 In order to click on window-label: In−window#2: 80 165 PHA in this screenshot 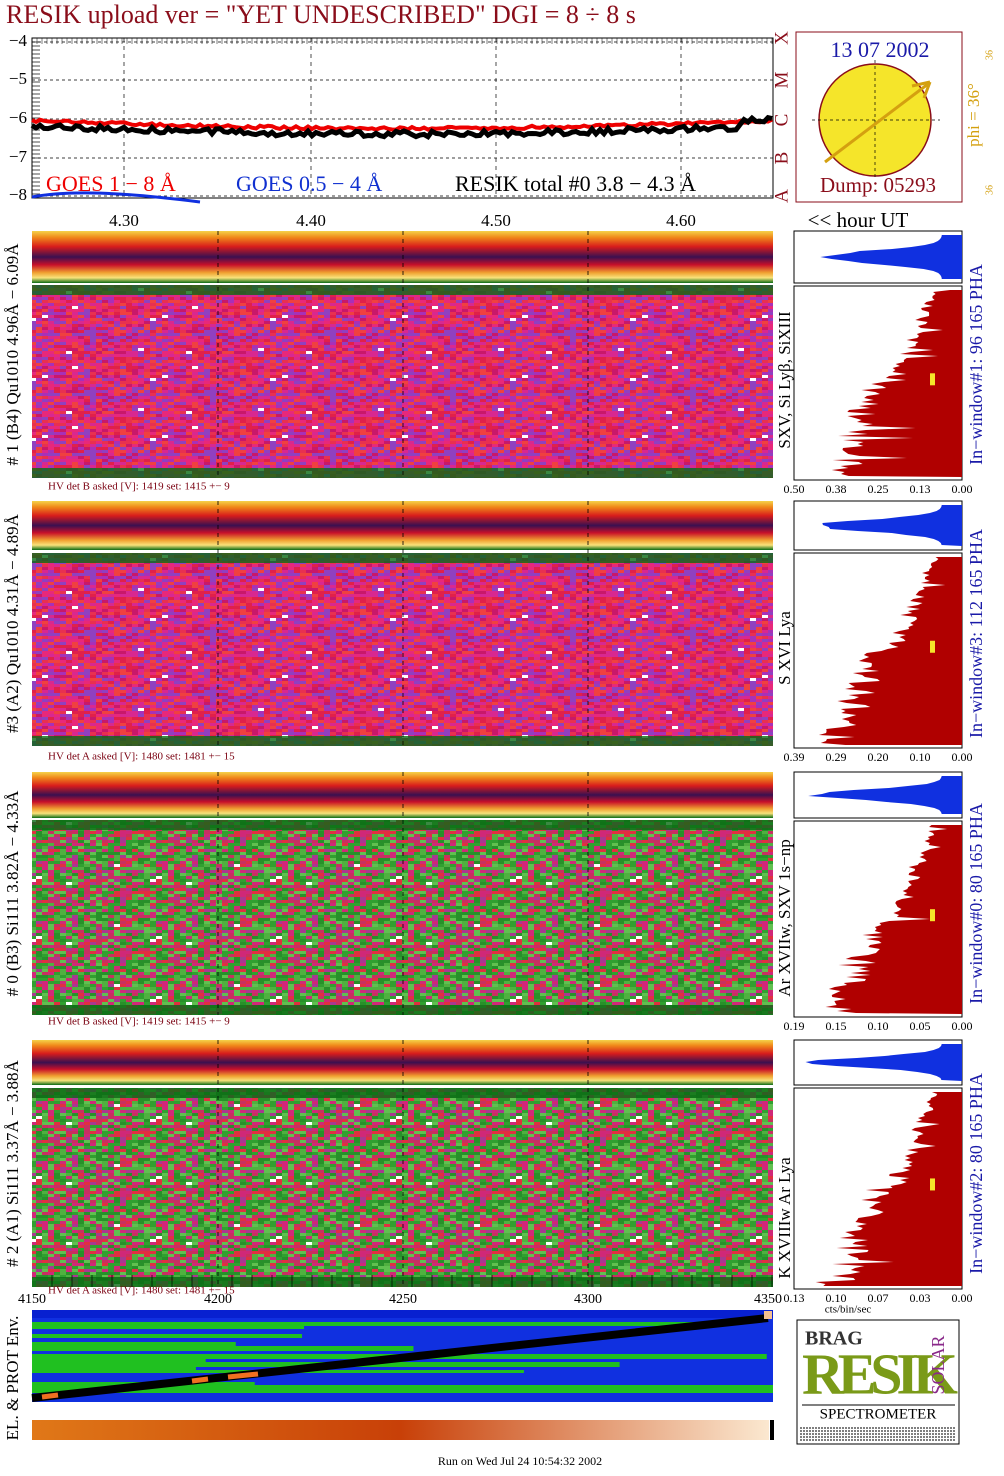, I will do `click(976, 1173)`.